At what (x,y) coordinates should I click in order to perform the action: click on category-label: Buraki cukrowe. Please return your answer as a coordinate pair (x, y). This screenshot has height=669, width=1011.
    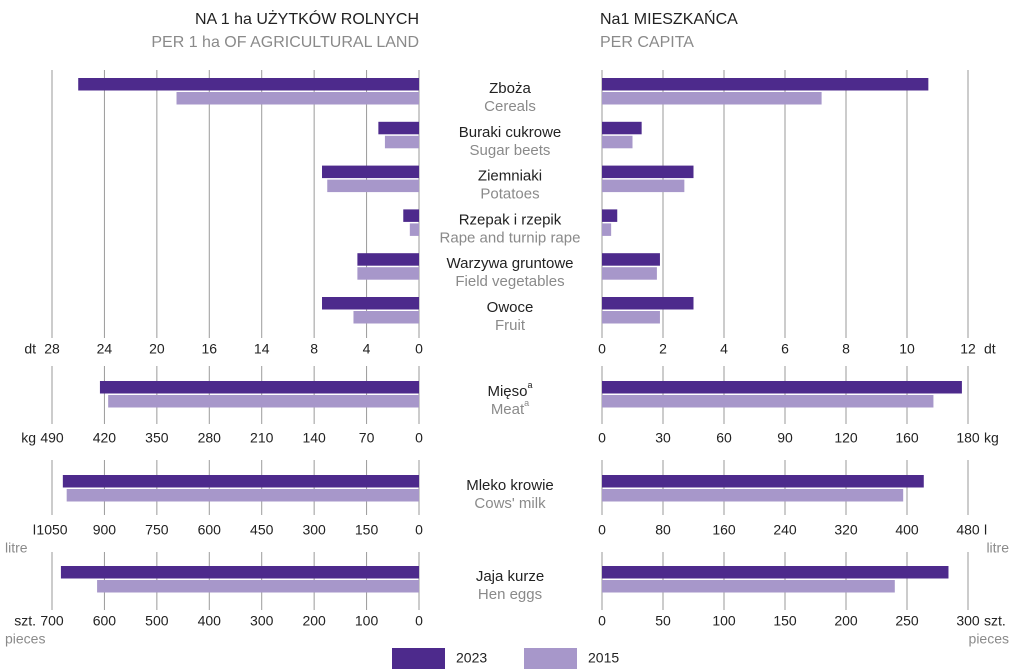
    Looking at the image, I should click on (510, 132).